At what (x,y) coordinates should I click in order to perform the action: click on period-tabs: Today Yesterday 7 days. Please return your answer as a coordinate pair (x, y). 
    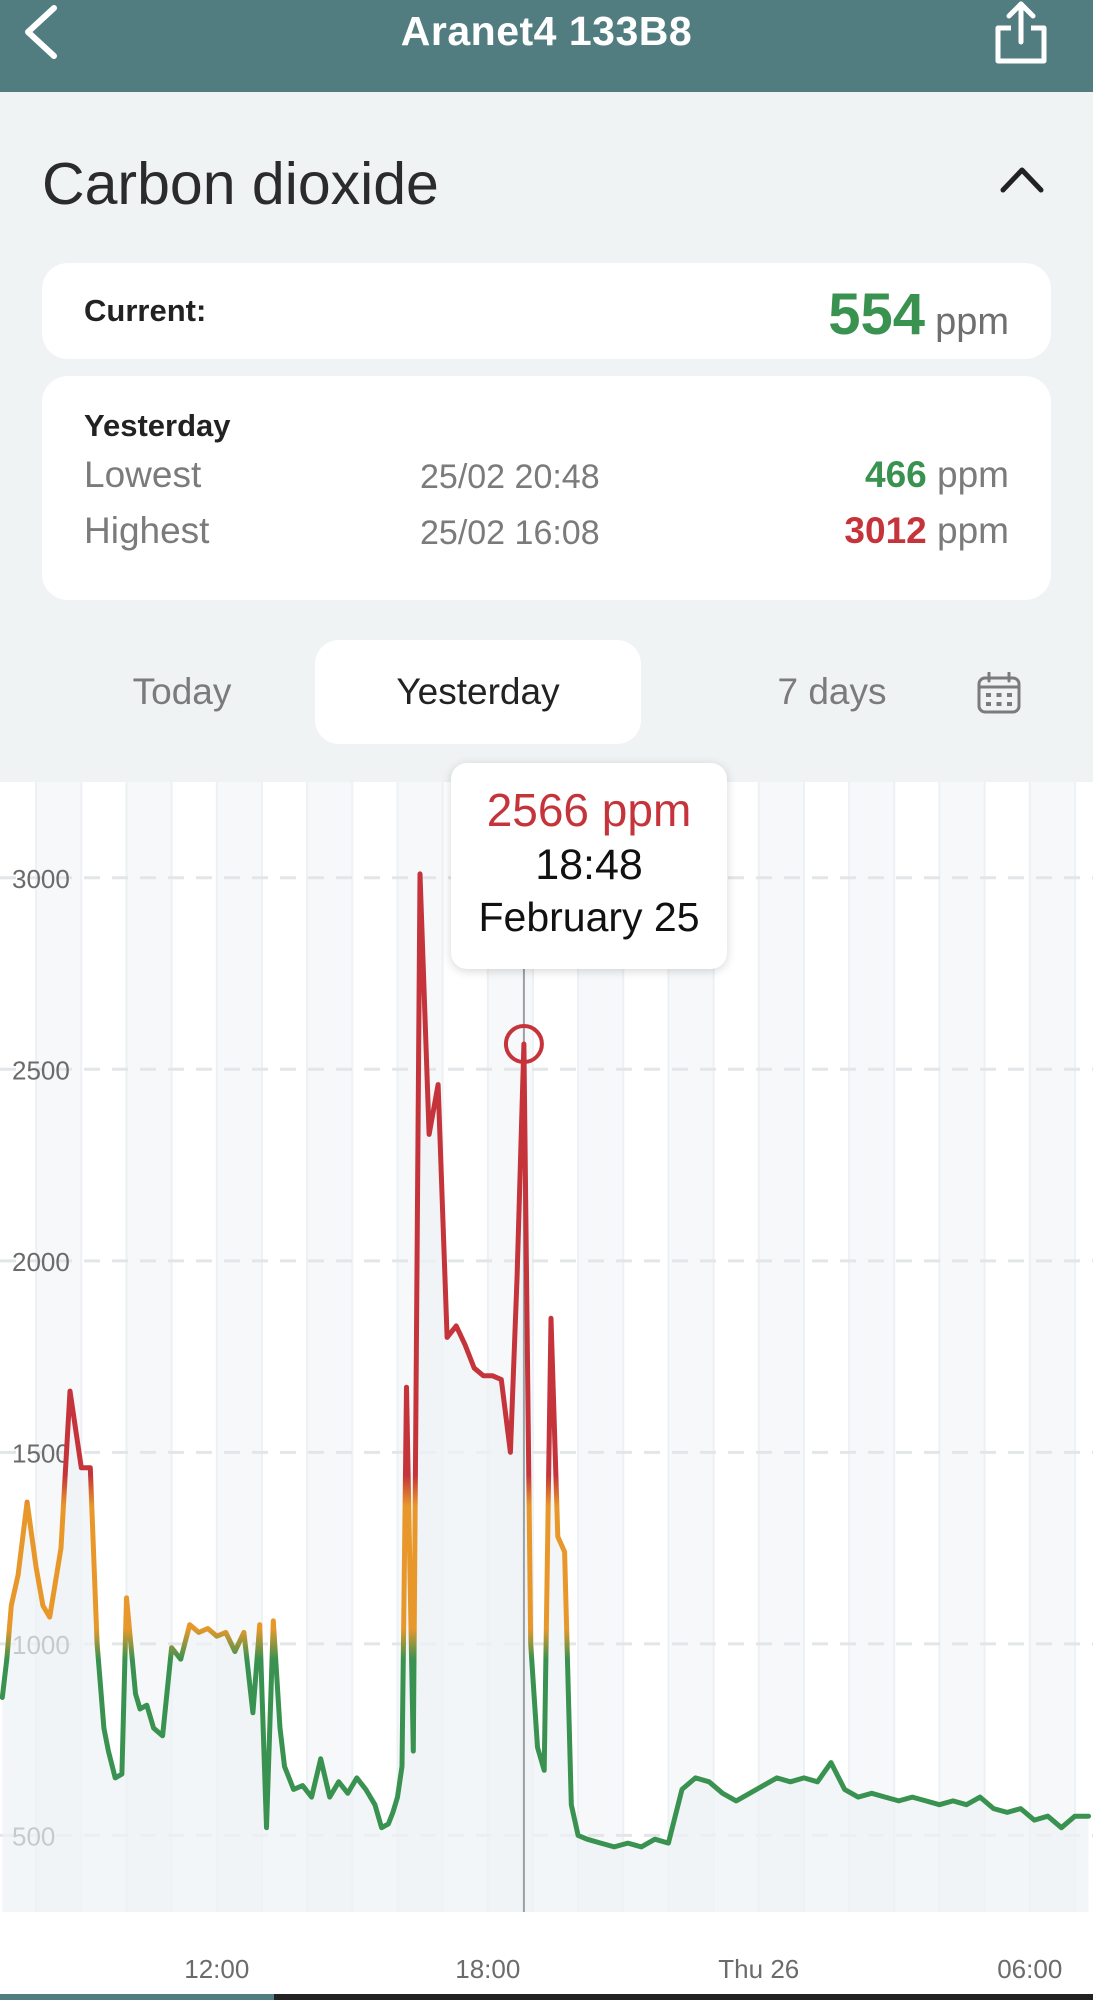
    Looking at the image, I should click on (546, 692).